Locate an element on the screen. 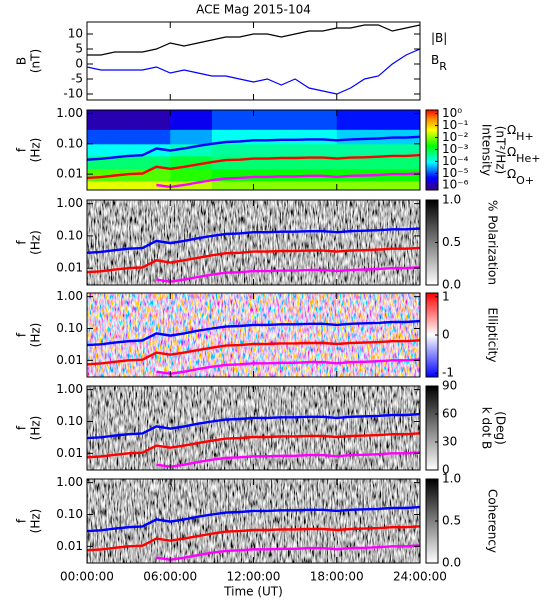 This screenshot has height=600, width=550. colorbar-tick-label: 10⁻¹ is located at coordinates (455, 125).